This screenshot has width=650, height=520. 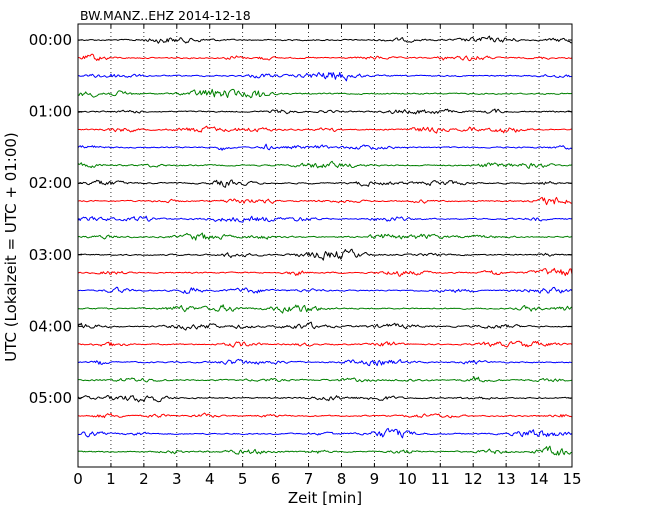 I want to click on x-tick-label-8: 8, so click(x=342, y=479).